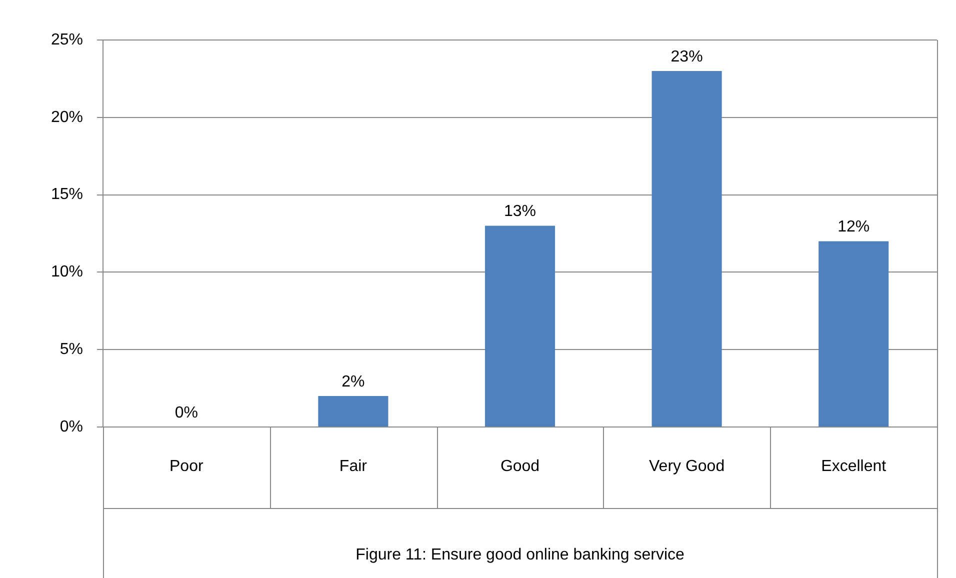 The image size is (956, 578). Describe the element at coordinates (186, 413) in the screenshot. I see `data-label: 0%` at that location.